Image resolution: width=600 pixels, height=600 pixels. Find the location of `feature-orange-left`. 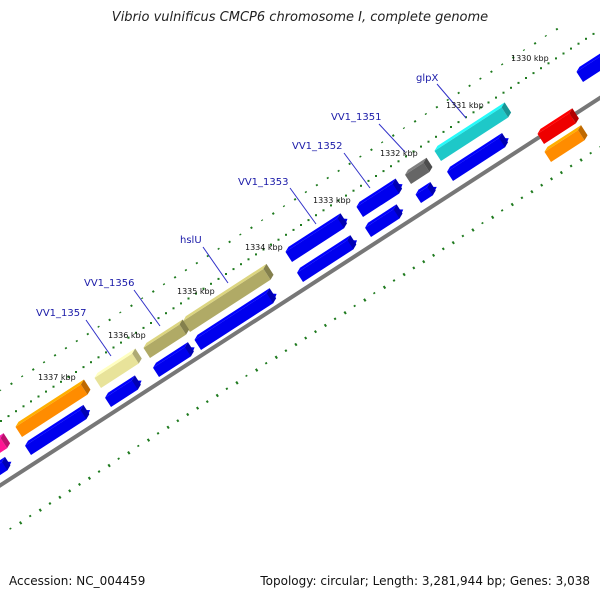

feature-orange-left is located at coordinates (53, 408).